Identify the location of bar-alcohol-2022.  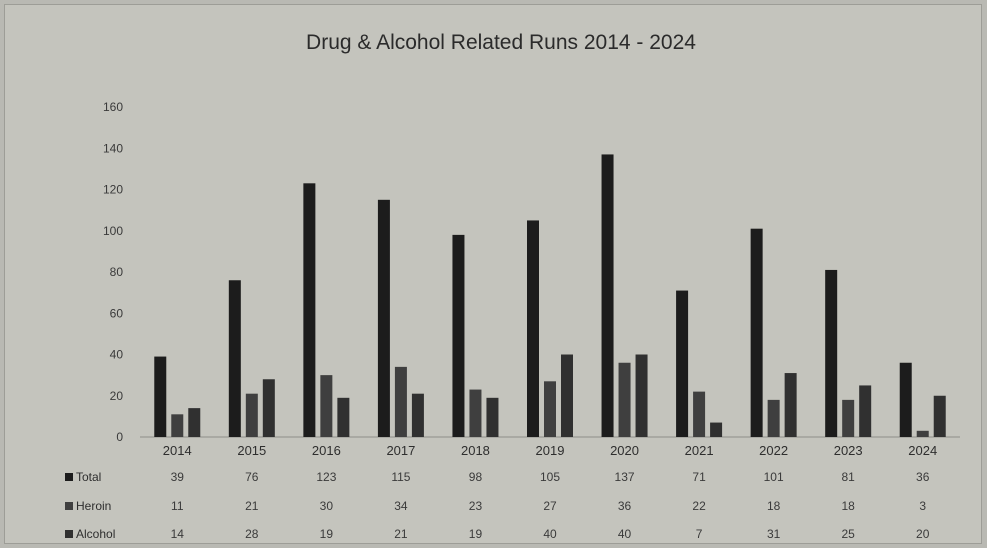
(790, 405).